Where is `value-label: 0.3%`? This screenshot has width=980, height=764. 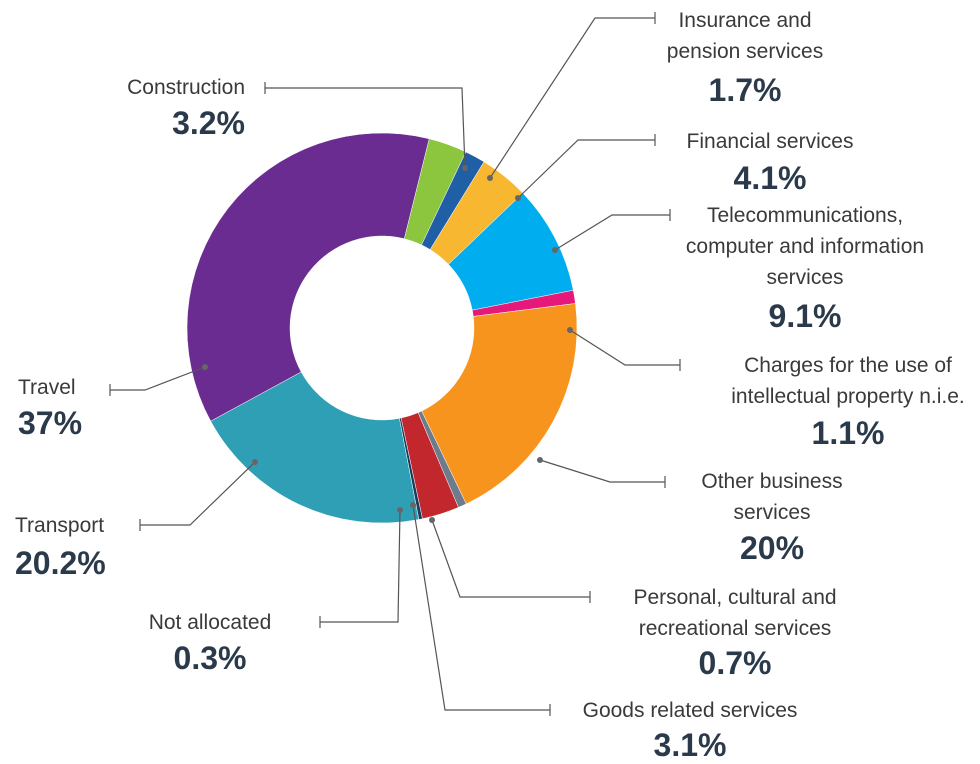 value-label: 0.3% is located at coordinates (210, 658).